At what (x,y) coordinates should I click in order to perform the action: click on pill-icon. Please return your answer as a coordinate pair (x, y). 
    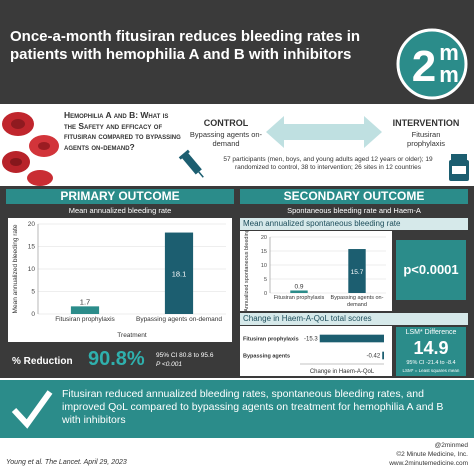
    Looking at the image, I should click on (459, 167).